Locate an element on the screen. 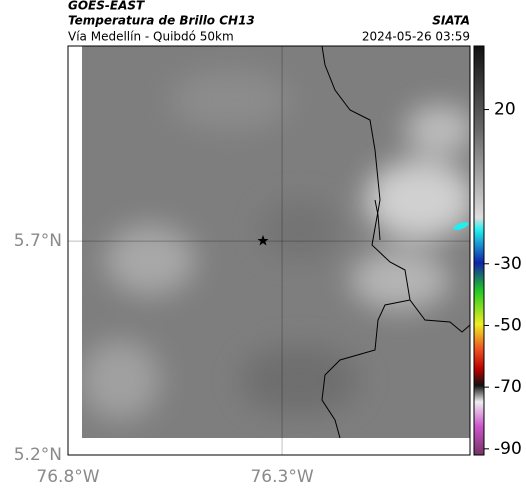  source: SIATA is located at coordinates (451, 21).